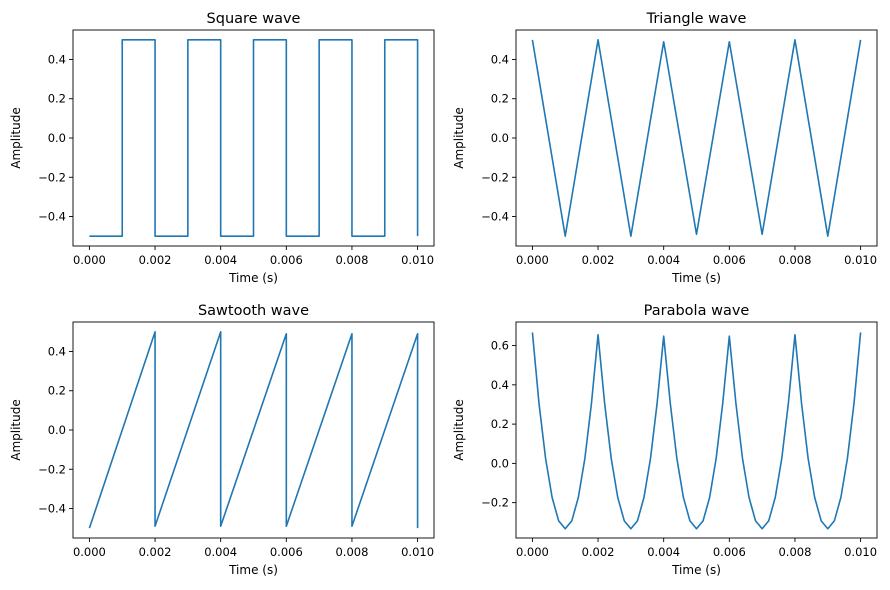  What do you see at coordinates (696, 19) in the screenshot?
I see `chart-title: Triangle wave` at bounding box center [696, 19].